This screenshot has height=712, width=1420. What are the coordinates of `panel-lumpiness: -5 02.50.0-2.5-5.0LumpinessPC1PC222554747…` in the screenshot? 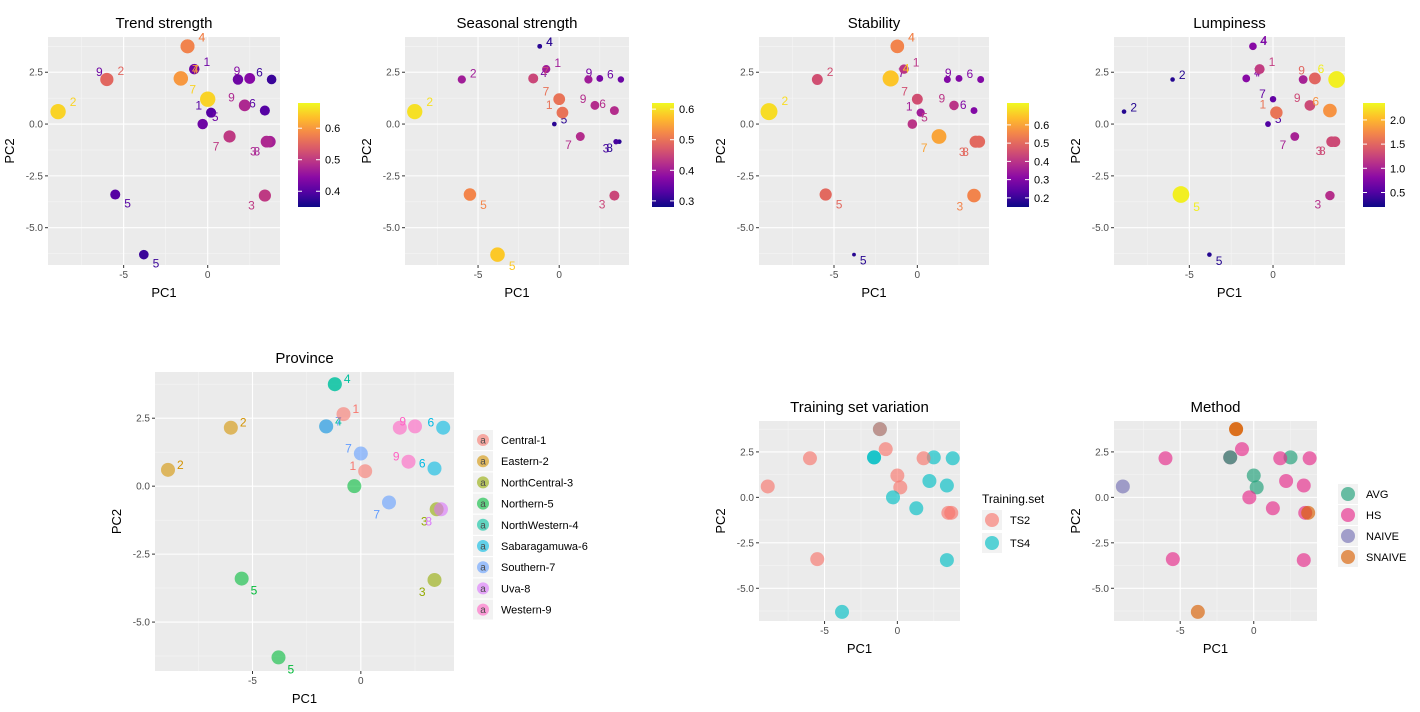 It's located at (1236, 157).